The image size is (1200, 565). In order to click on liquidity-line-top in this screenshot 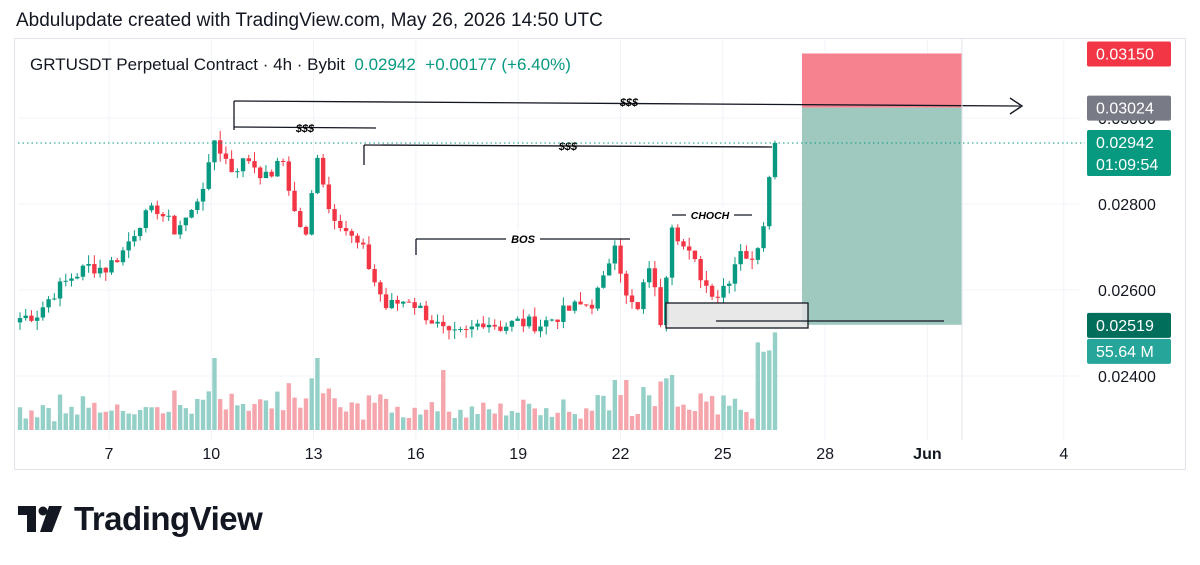, I will do `click(627, 103)`.